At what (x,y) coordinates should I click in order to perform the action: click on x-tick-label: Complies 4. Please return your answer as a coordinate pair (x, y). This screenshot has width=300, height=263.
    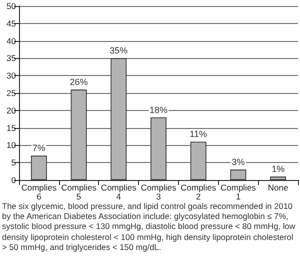
    Looking at the image, I should click on (118, 192).